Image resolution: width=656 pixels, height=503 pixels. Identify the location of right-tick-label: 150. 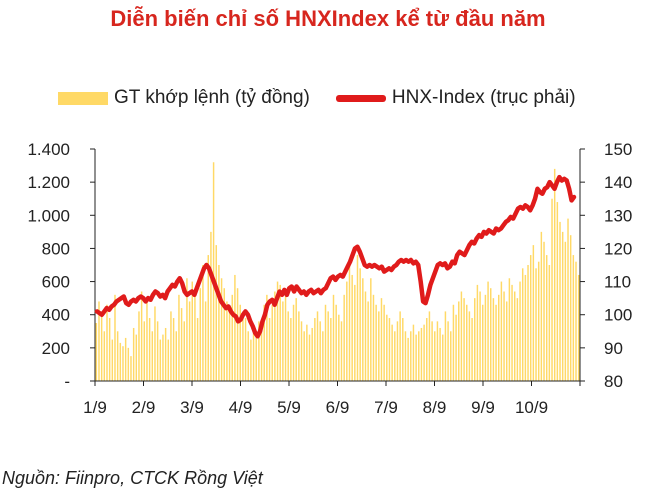
(618, 149).